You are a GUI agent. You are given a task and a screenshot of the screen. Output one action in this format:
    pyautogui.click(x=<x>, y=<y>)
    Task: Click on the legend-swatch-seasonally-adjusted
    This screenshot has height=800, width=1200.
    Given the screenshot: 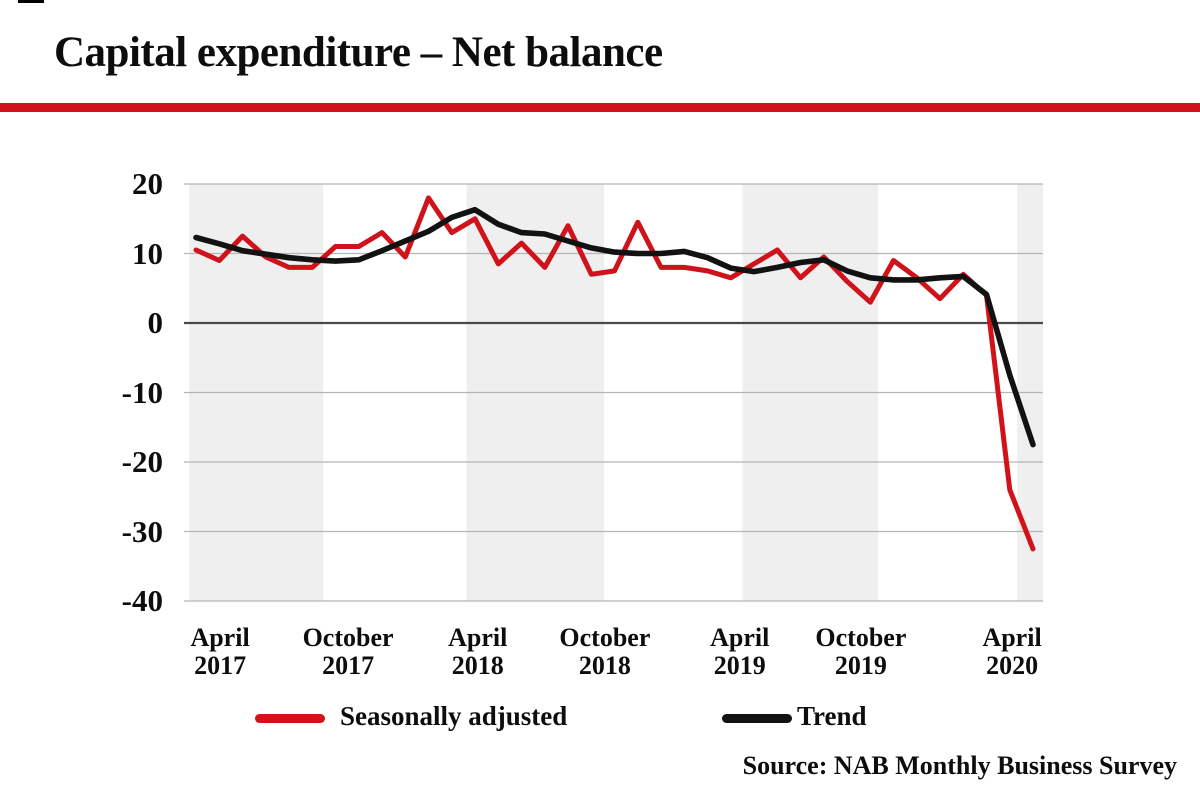 What is the action you would take?
    pyautogui.click(x=290, y=718)
    